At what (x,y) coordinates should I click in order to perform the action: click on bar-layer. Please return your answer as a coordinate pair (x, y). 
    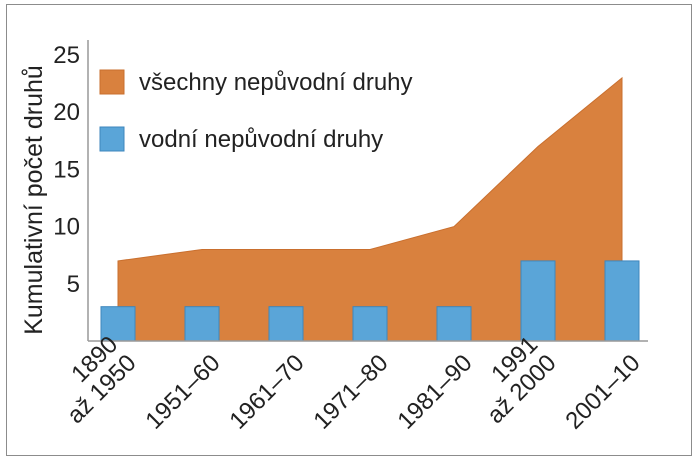
    Looking at the image, I should click on (370, 301).